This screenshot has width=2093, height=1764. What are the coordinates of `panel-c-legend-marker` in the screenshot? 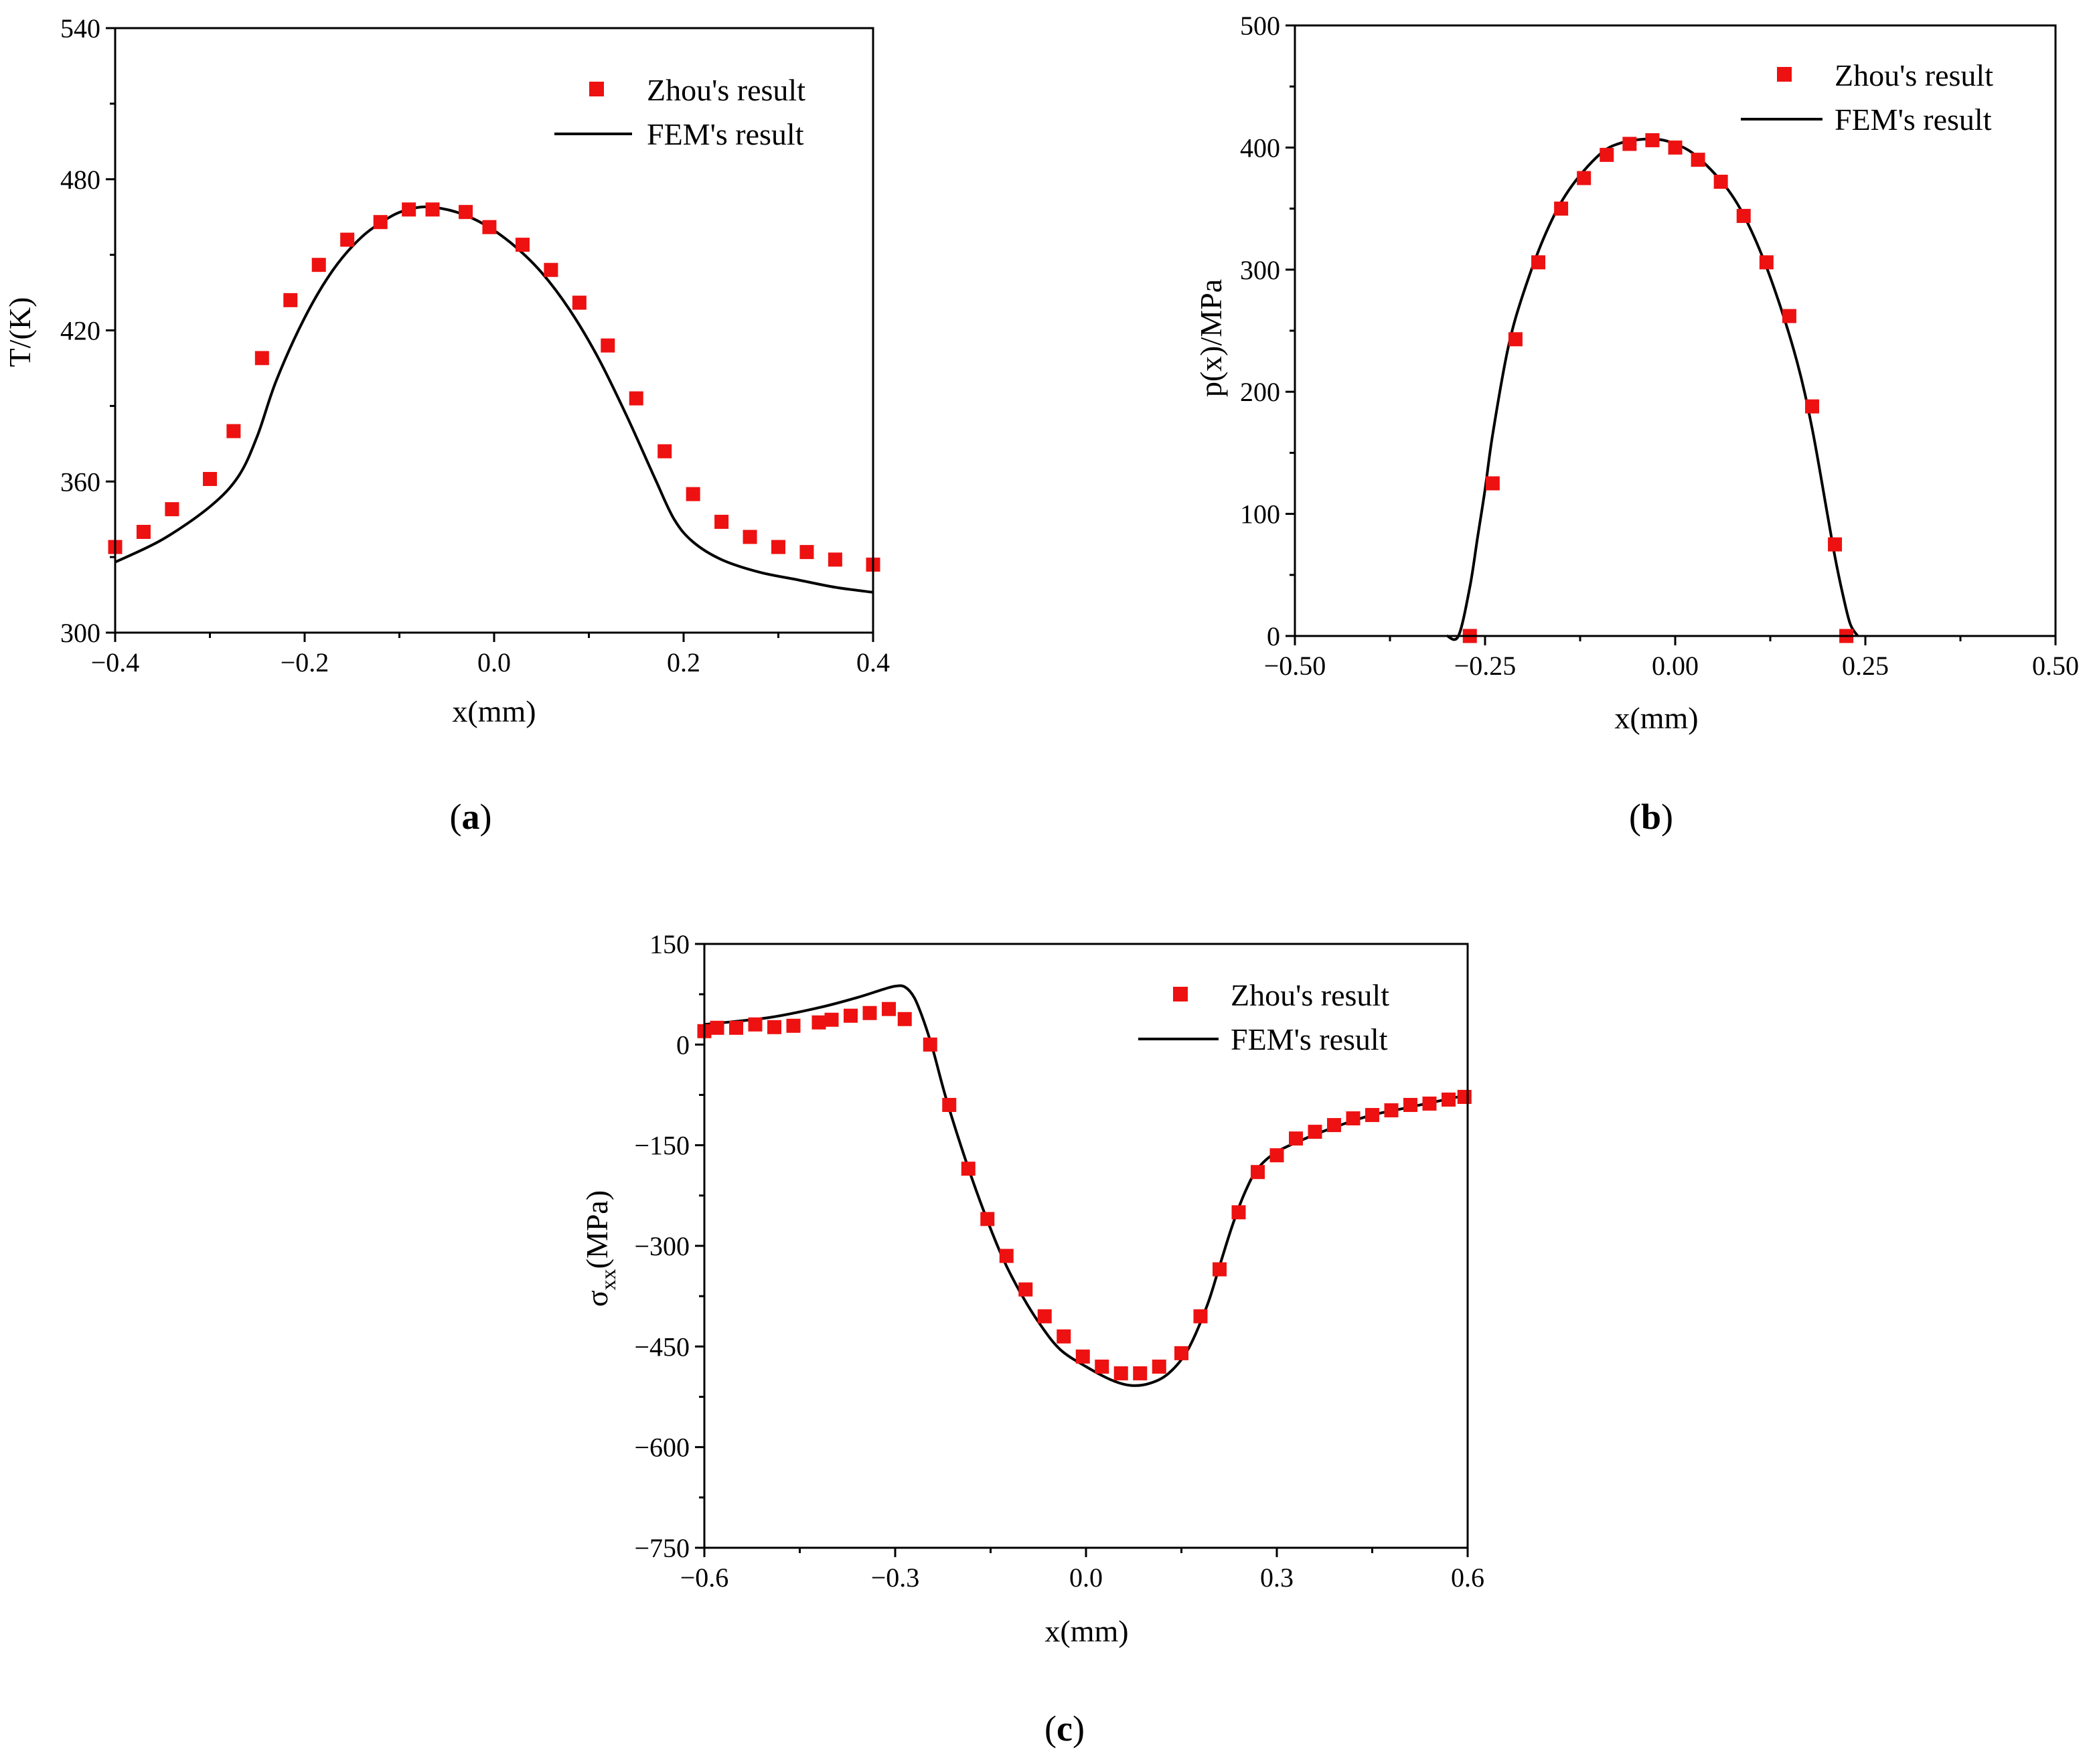 It's located at (1180, 994).